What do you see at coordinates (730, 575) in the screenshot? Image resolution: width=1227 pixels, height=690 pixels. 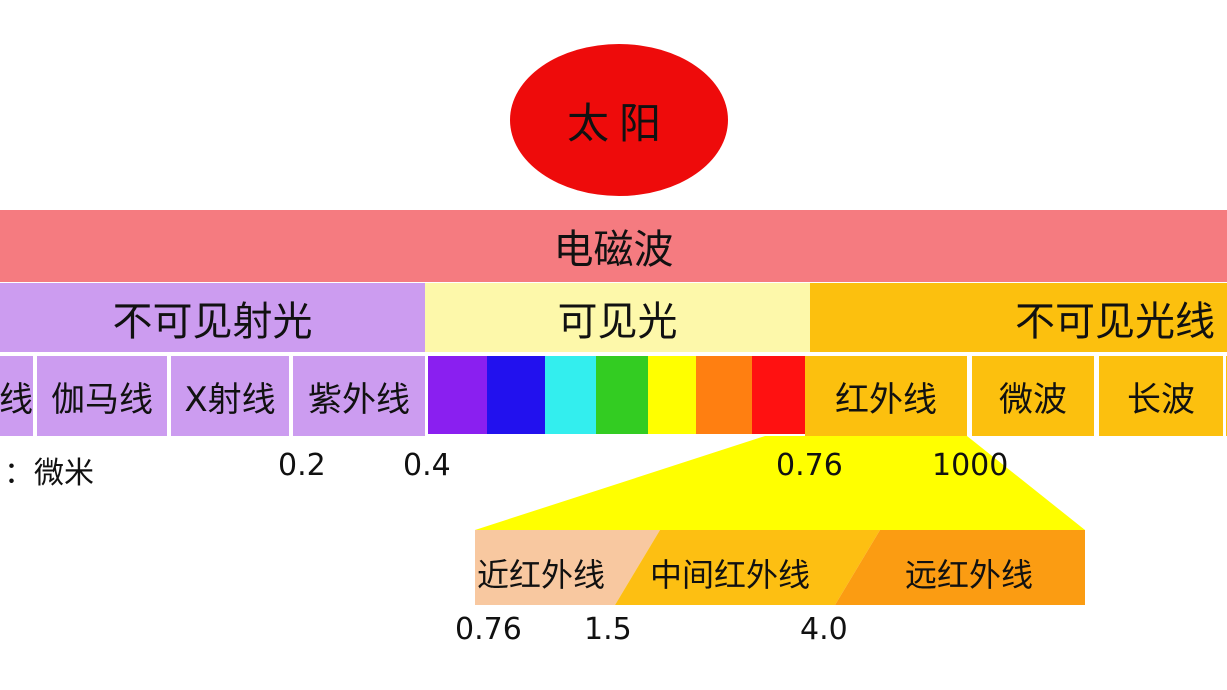 I see `middle-infrared-label: 中间红外线` at bounding box center [730, 575].